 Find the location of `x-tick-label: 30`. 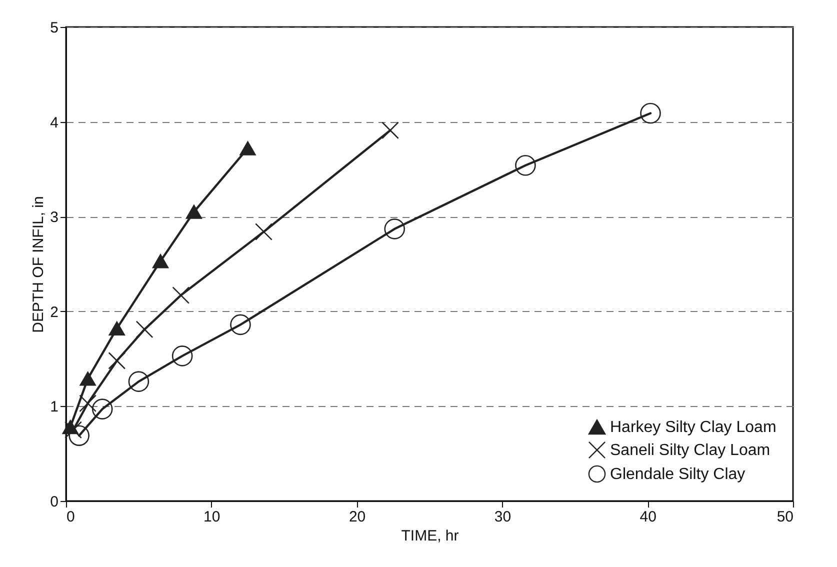

x-tick-label: 30 is located at coordinates (503, 517).